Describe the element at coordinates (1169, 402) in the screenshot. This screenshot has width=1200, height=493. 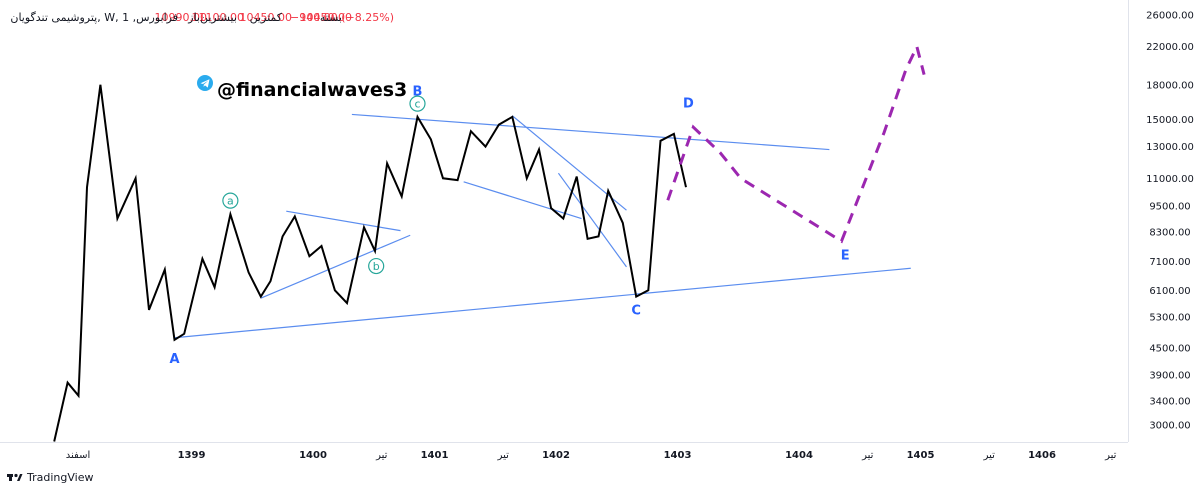
I see `y-tick-label: 3400.00` at that location.